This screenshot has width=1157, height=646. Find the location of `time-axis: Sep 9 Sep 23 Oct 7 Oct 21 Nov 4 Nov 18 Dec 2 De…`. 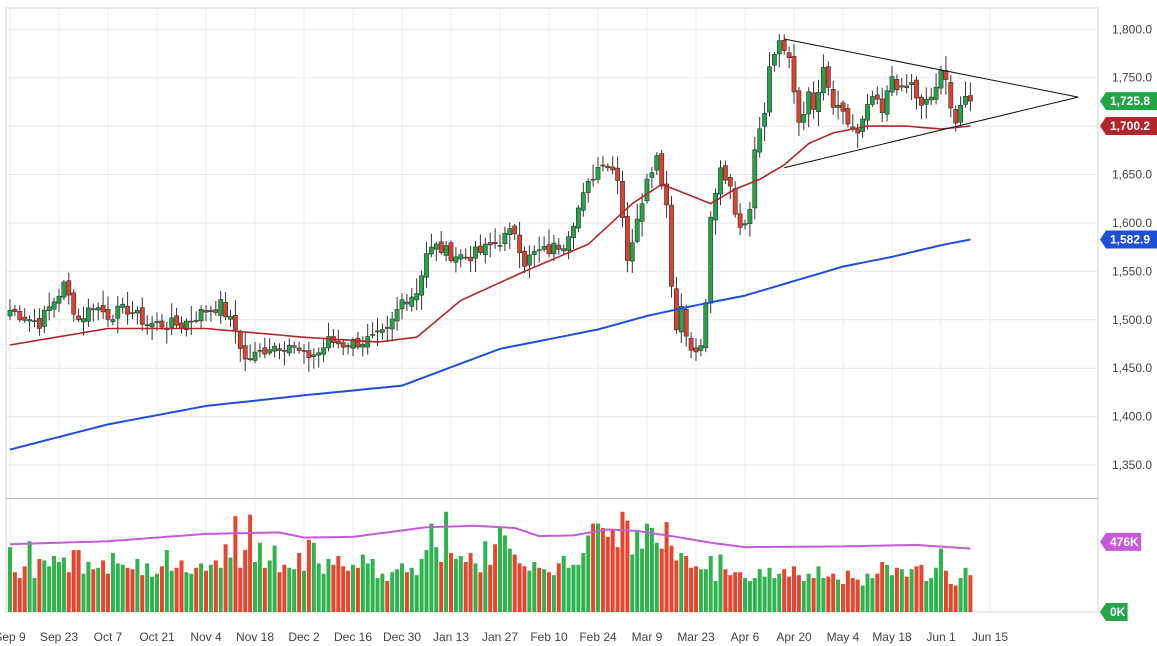

time-axis: Sep 9 Sep 23 Oct 7 Oct 21 Nov 4 Nov 18 Dec 2 De… is located at coordinates (504, 637).